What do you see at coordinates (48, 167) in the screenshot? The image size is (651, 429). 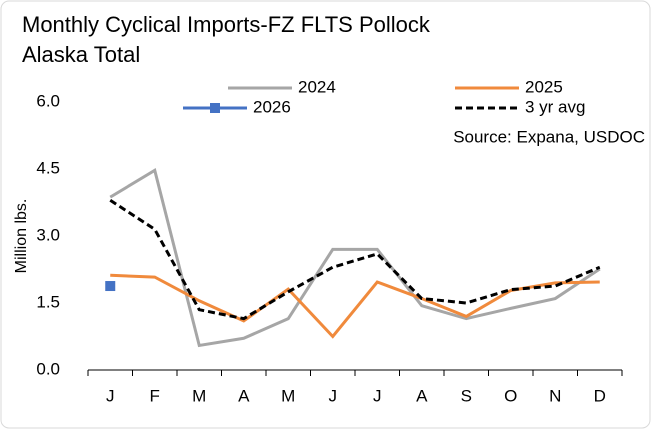 I see `y-tick-label: 4.5` at bounding box center [48, 167].